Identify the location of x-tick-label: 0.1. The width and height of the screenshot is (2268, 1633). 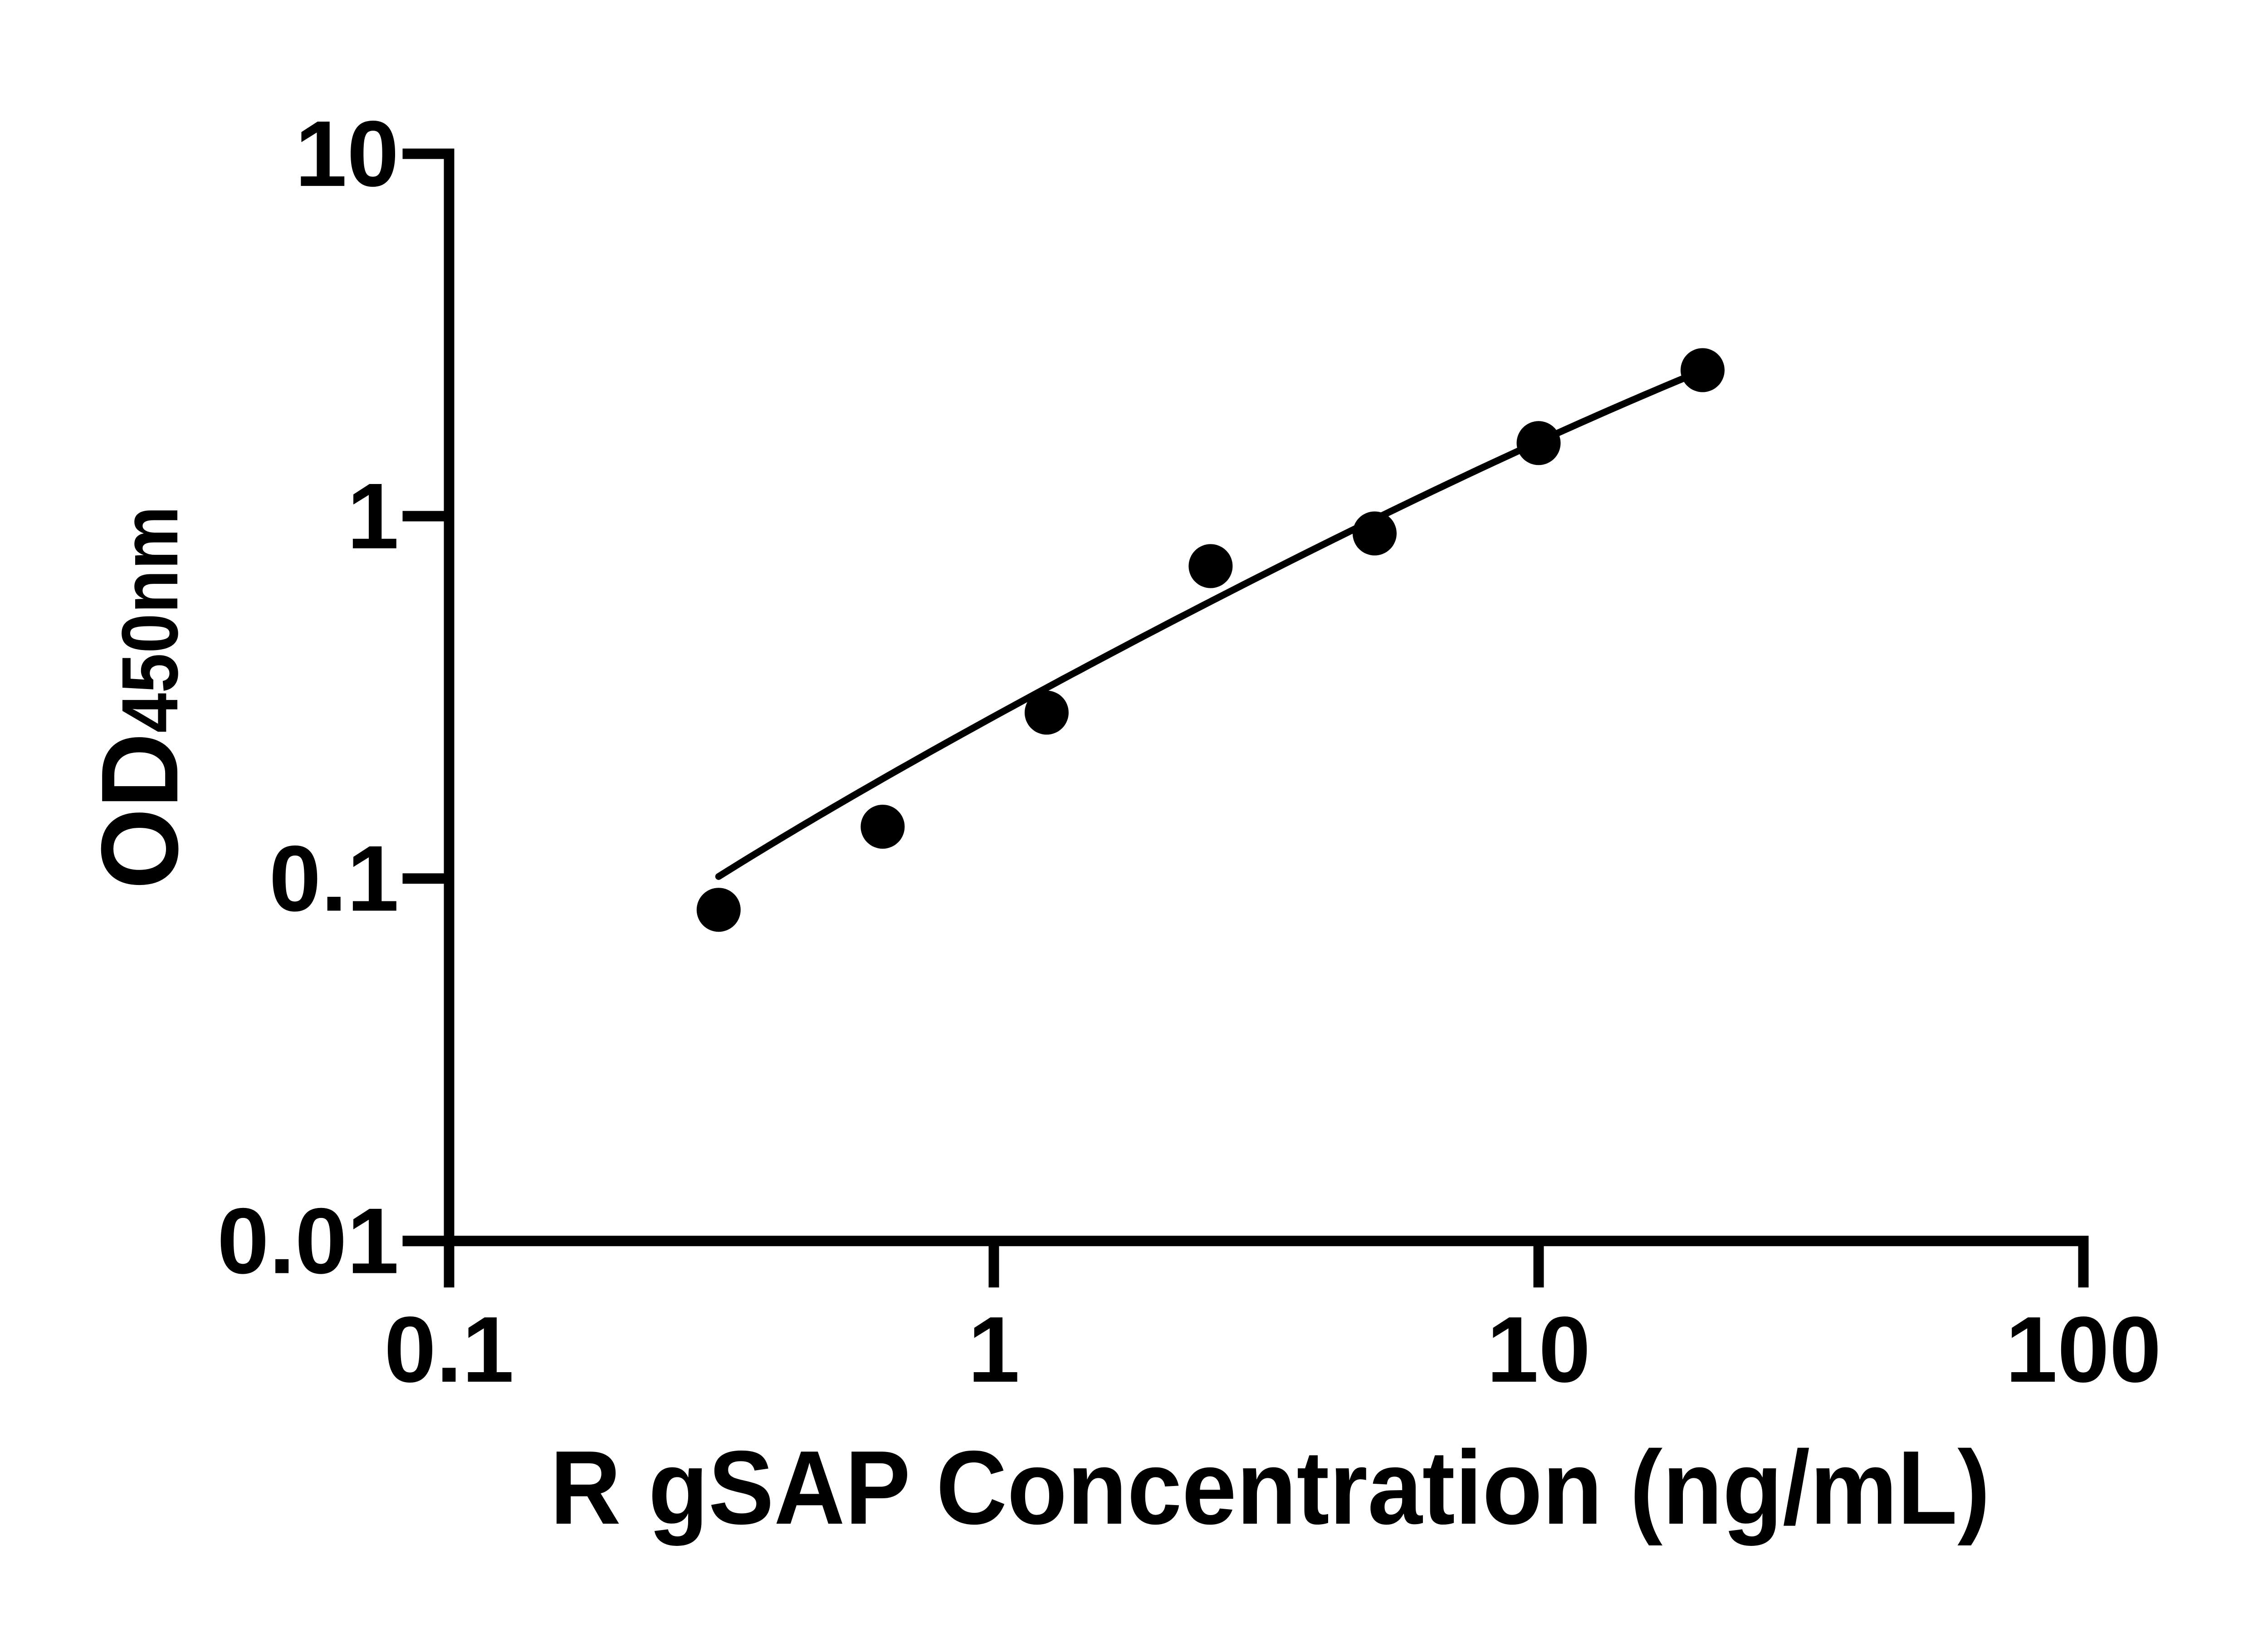
(449, 1349).